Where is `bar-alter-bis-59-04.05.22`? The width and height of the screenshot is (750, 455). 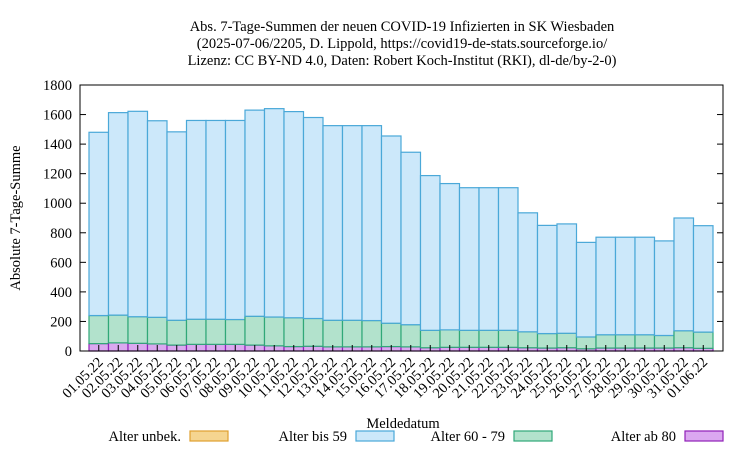
bar-alter-bis-59-04.05.22 is located at coordinates (157, 219).